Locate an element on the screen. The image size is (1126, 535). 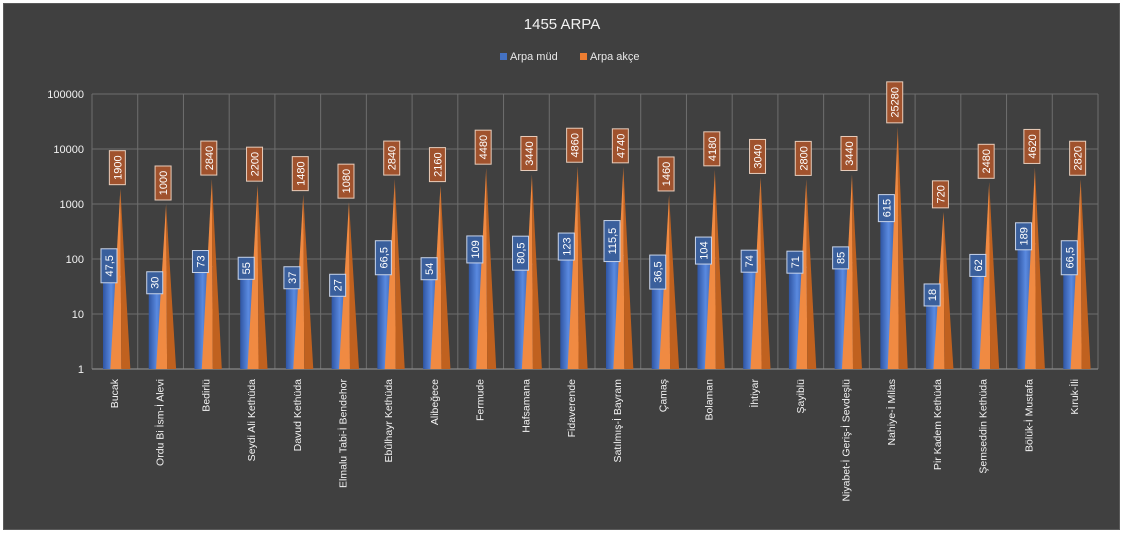
data-label-arpa-mud: 615 is located at coordinates (886, 208).